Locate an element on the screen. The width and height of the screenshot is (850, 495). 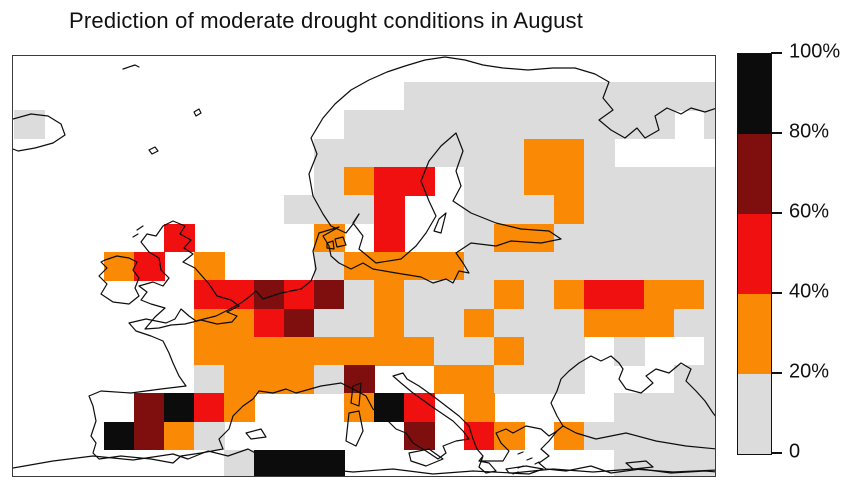
colorbar-tick-label: 0 is located at coordinates (795, 451).